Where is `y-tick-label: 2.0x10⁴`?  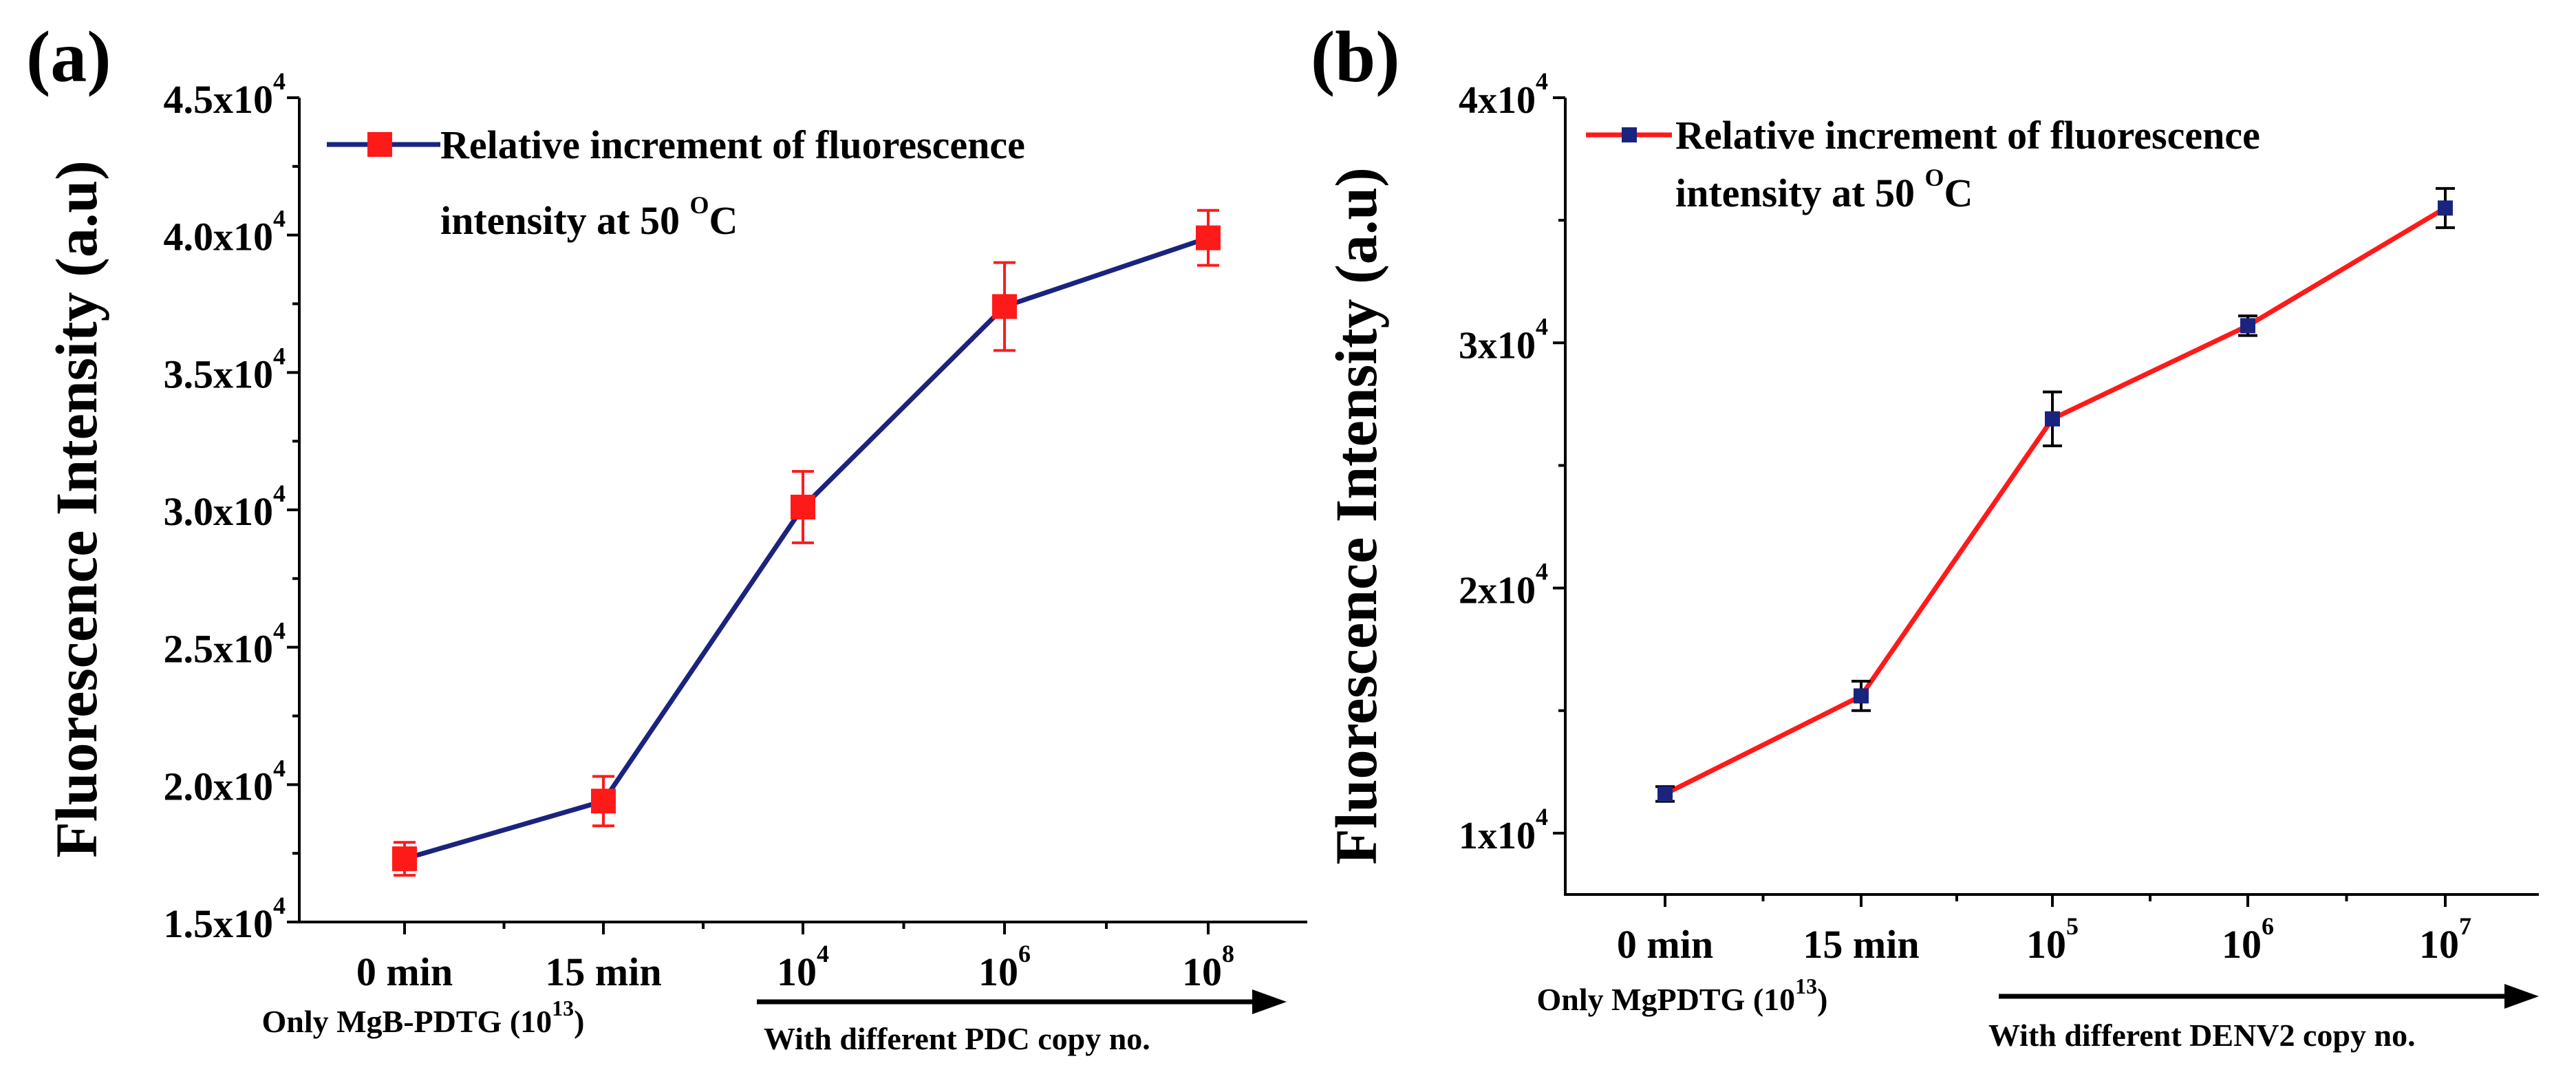
y-tick-label: 2.0x10⁴ is located at coordinates (225, 781).